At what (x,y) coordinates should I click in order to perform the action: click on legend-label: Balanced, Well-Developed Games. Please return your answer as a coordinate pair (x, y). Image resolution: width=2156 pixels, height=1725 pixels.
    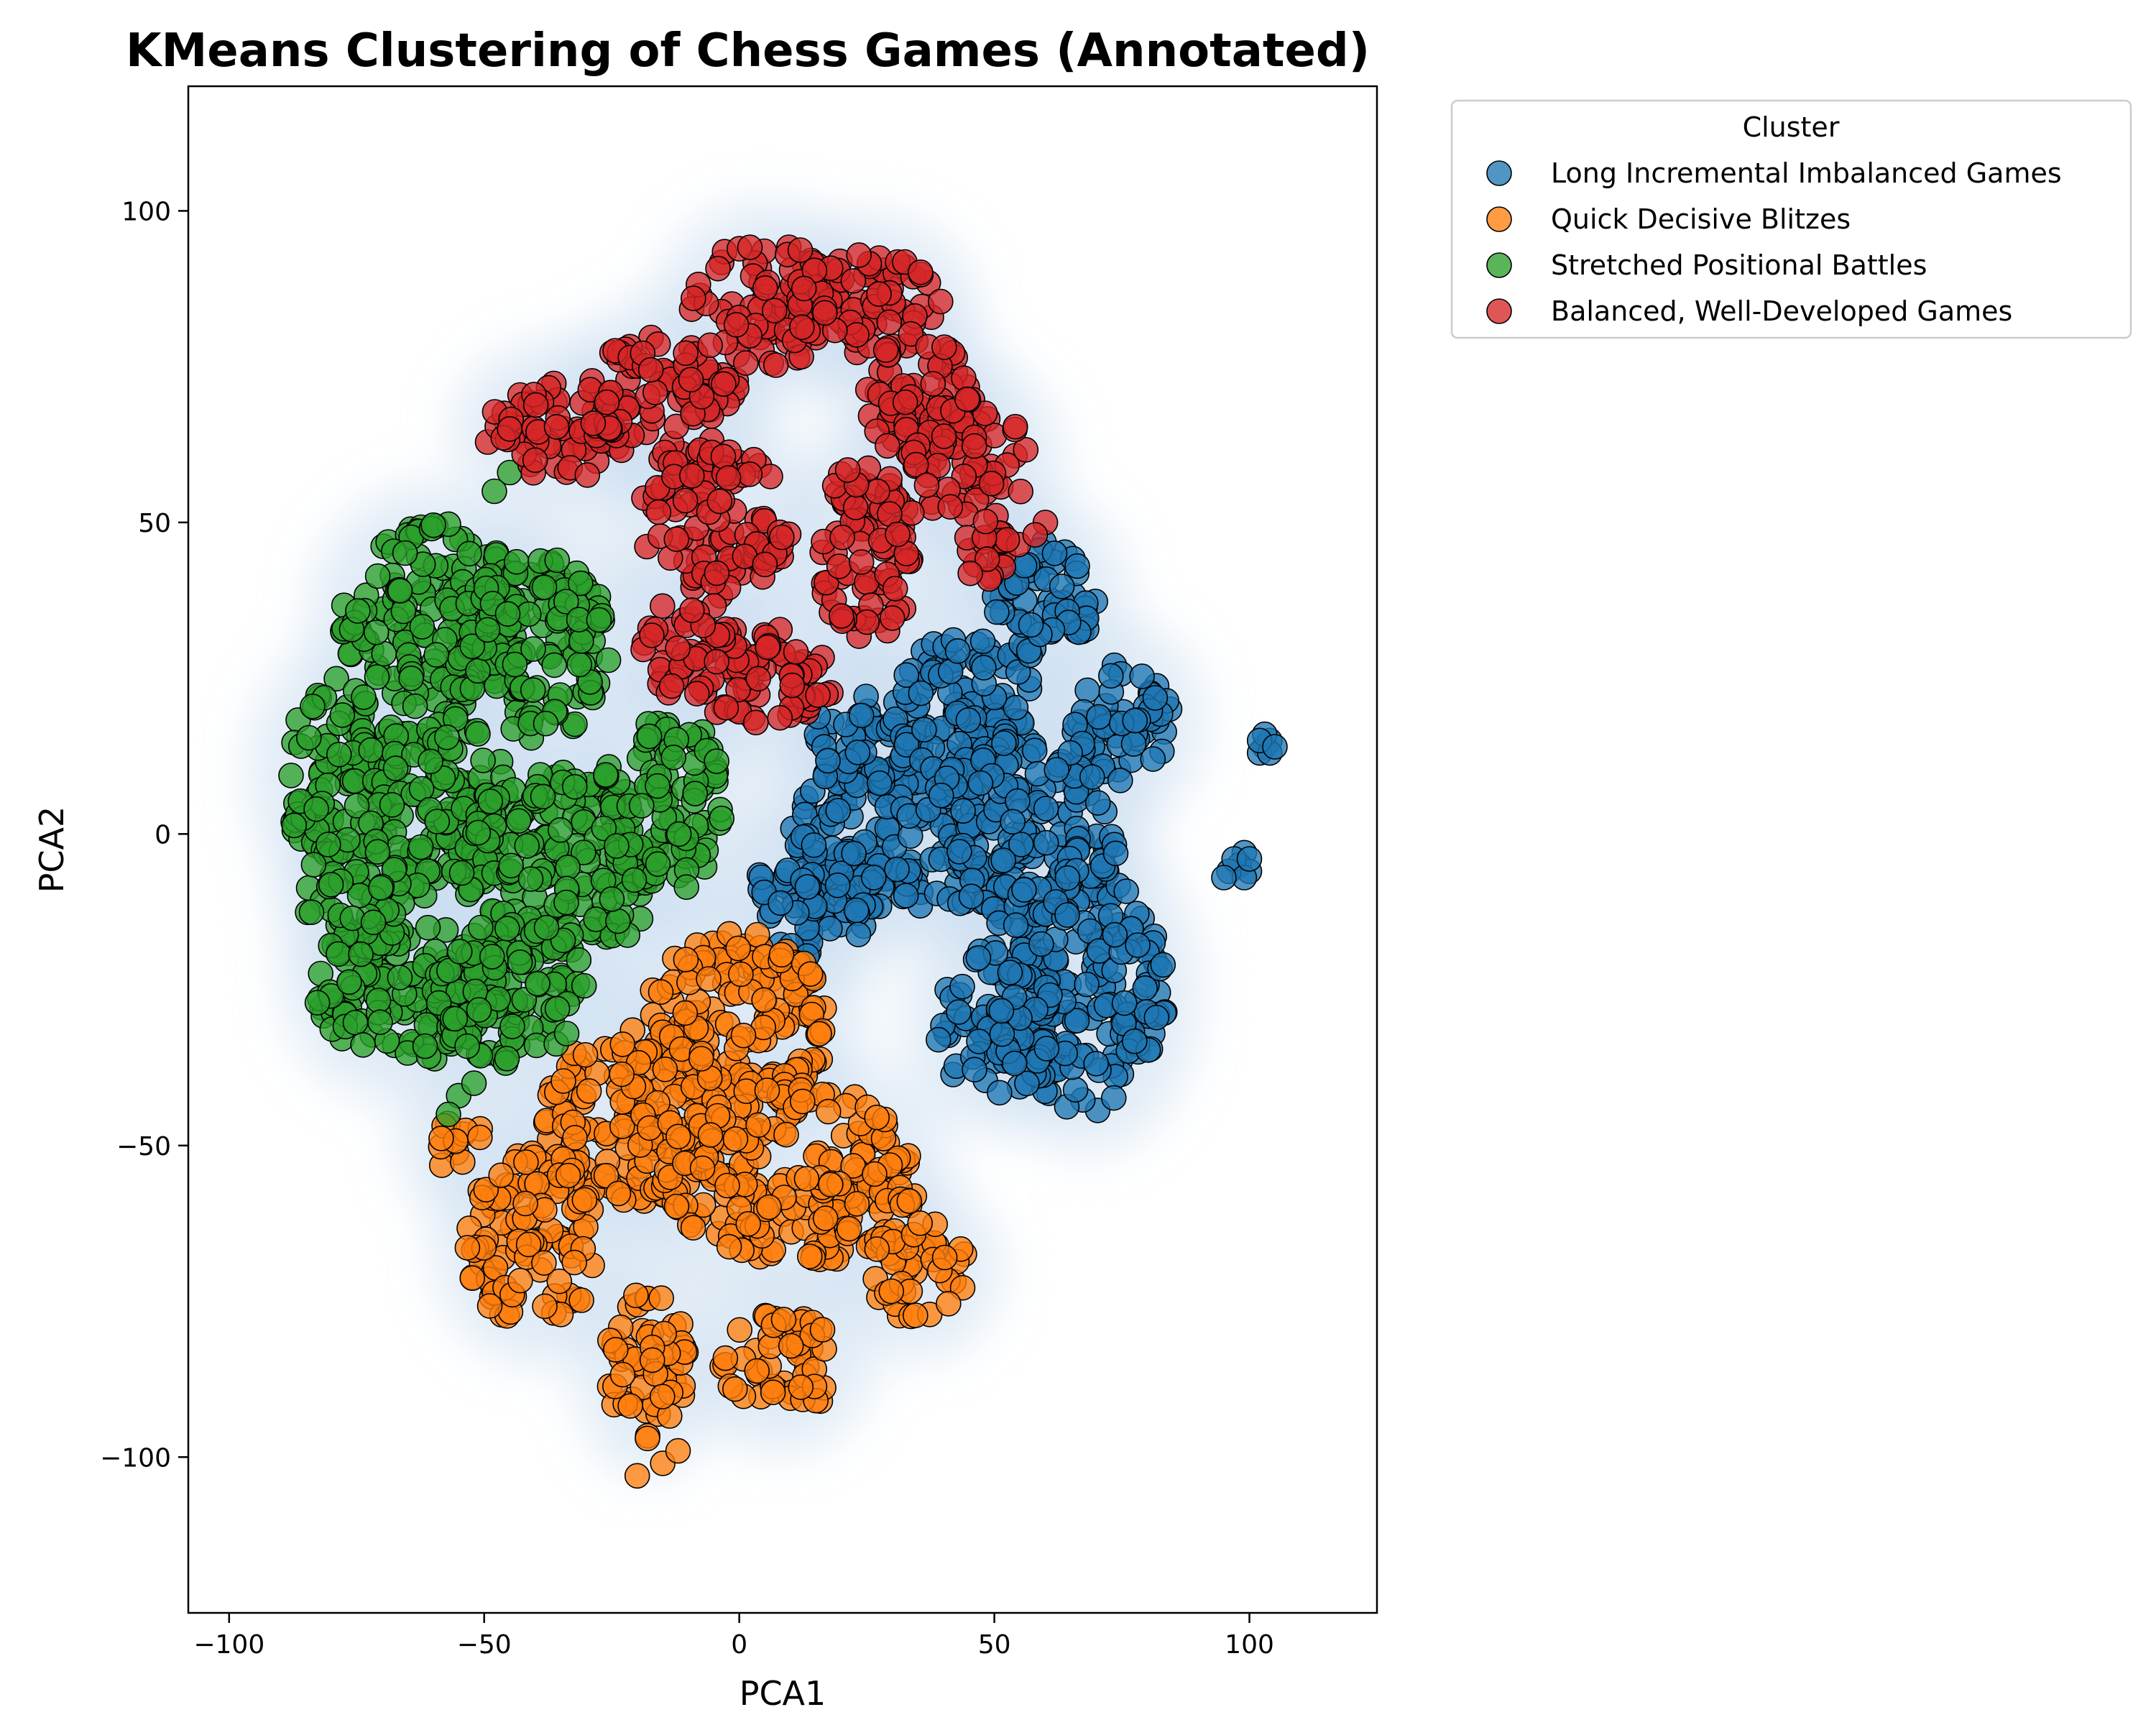
    Looking at the image, I should click on (1781, 311).